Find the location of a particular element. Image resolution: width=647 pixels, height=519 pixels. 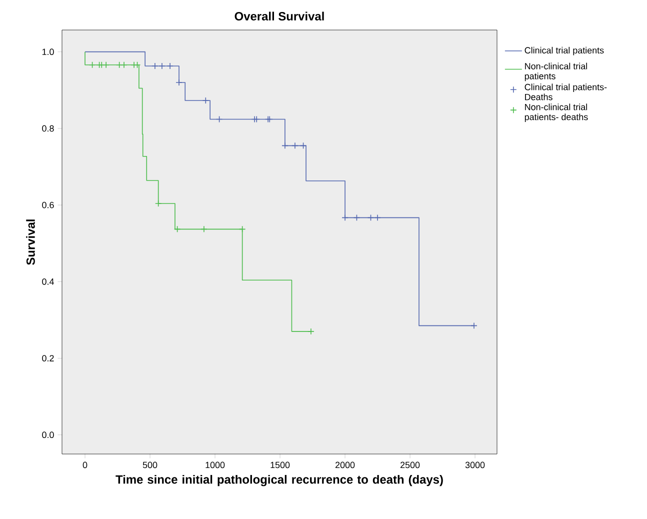

y-axis-title: Survival is located at coordinates (30, 242).